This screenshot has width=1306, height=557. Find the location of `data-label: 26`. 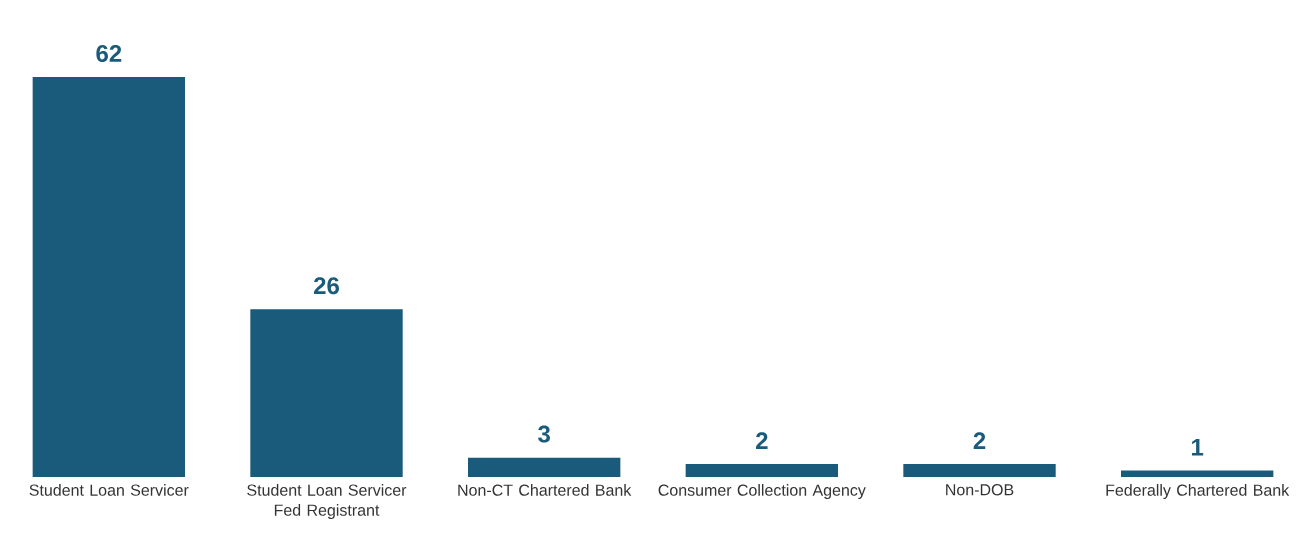

data-label: 26 is located at coordinates (326, 286).